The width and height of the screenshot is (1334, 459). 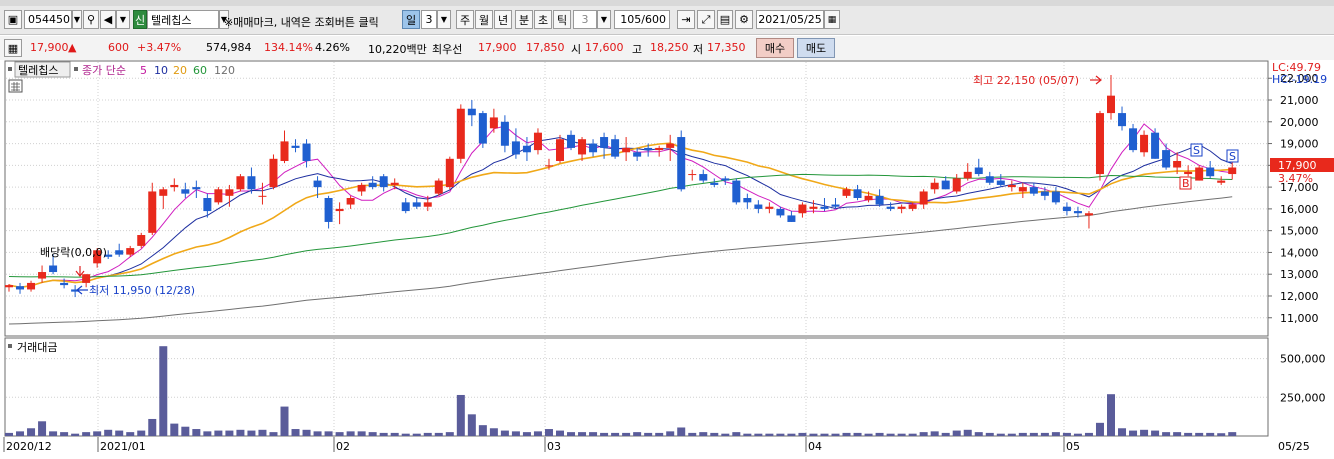 I want to click on speaker-dropdown-icon: ▼, so click(x=123, y=19).